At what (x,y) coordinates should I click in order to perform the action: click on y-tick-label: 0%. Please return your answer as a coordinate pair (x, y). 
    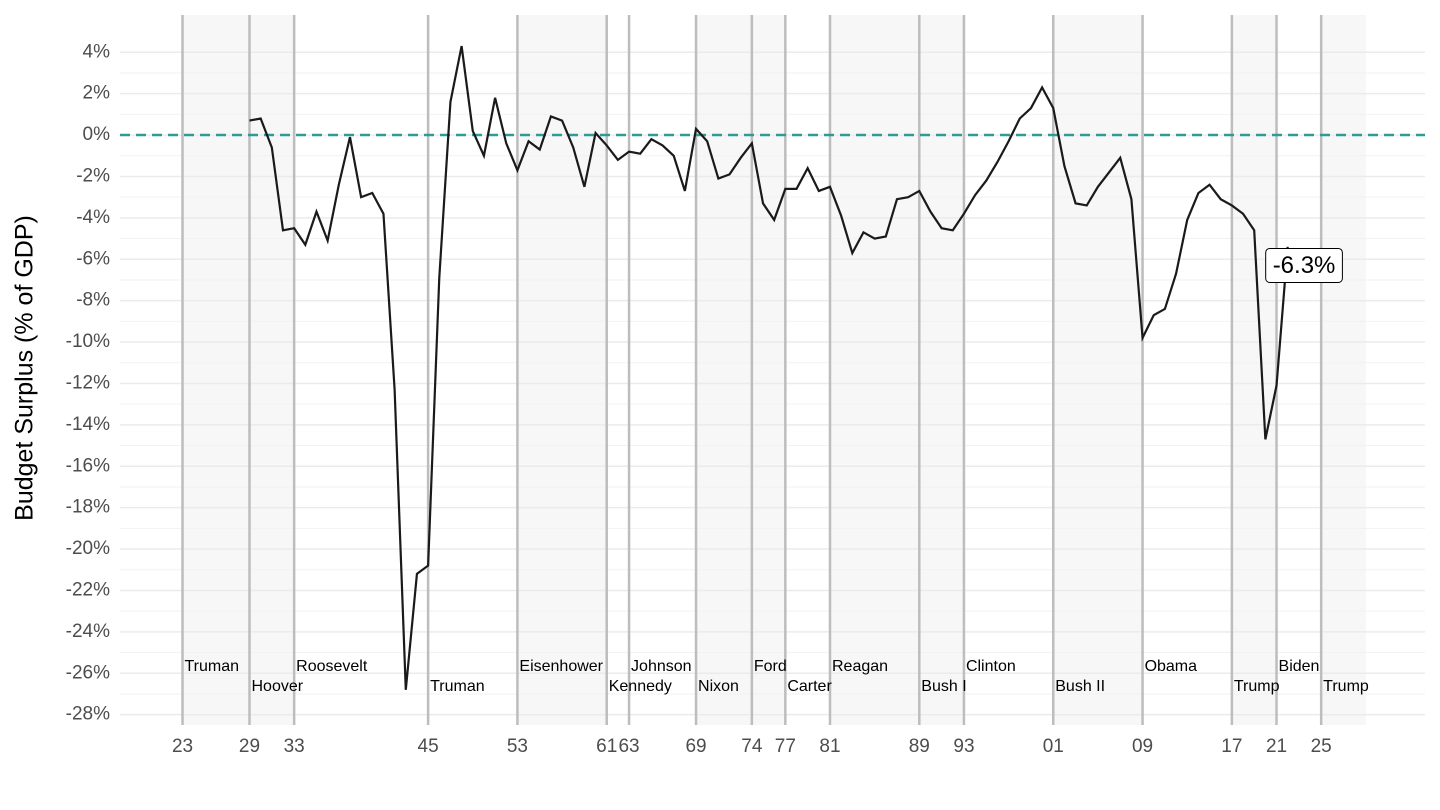
    Looking at the image, I should click on (97, 134).